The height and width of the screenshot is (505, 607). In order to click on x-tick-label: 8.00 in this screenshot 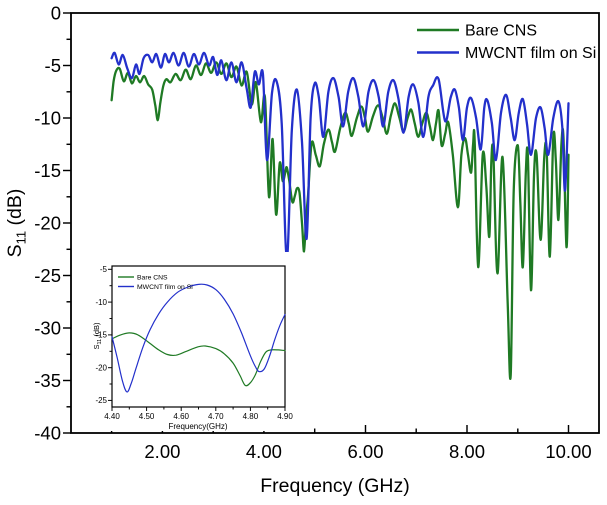, I will do `click(467, 451)`.